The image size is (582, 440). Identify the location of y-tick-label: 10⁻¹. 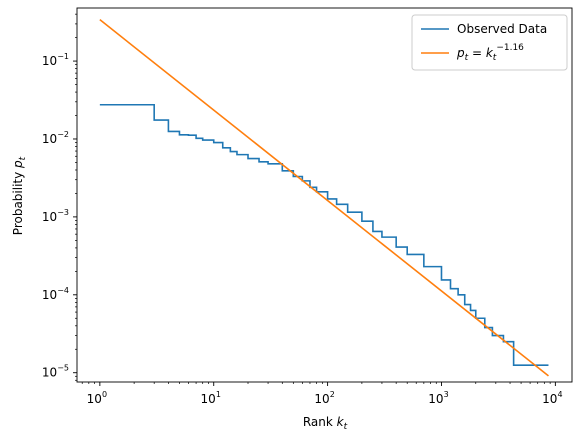
(55, 60).